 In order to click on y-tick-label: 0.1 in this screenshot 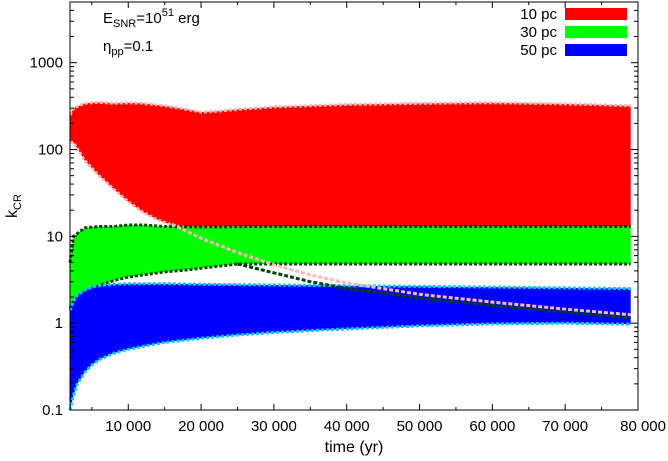, I will do `click(52, 410)`.